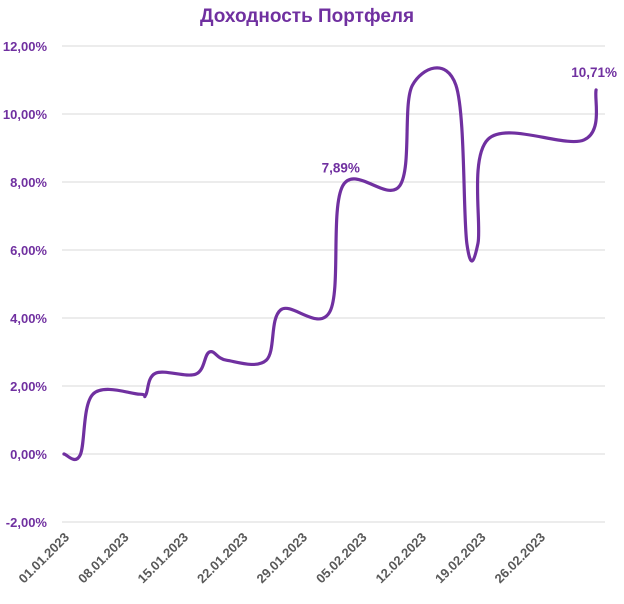 This screenshot has width=624, height=604. What do you see at coordinates (222, 558) in the screenshot?
I see `x-tick-label: 22.01.2023` at bounding box center [222, 558].